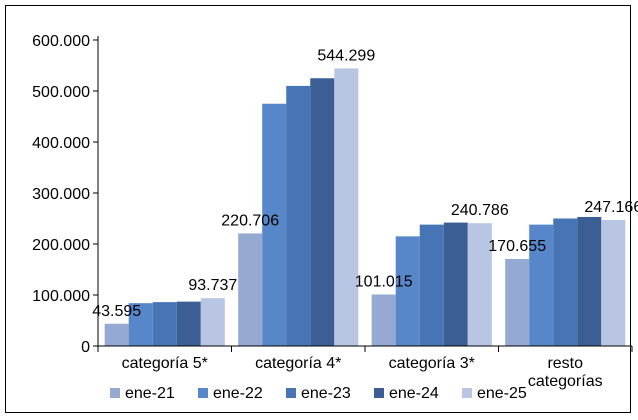 This screenshot has height=420, width=638. I want to click on y-tick-label: 0, so click(85, 347).